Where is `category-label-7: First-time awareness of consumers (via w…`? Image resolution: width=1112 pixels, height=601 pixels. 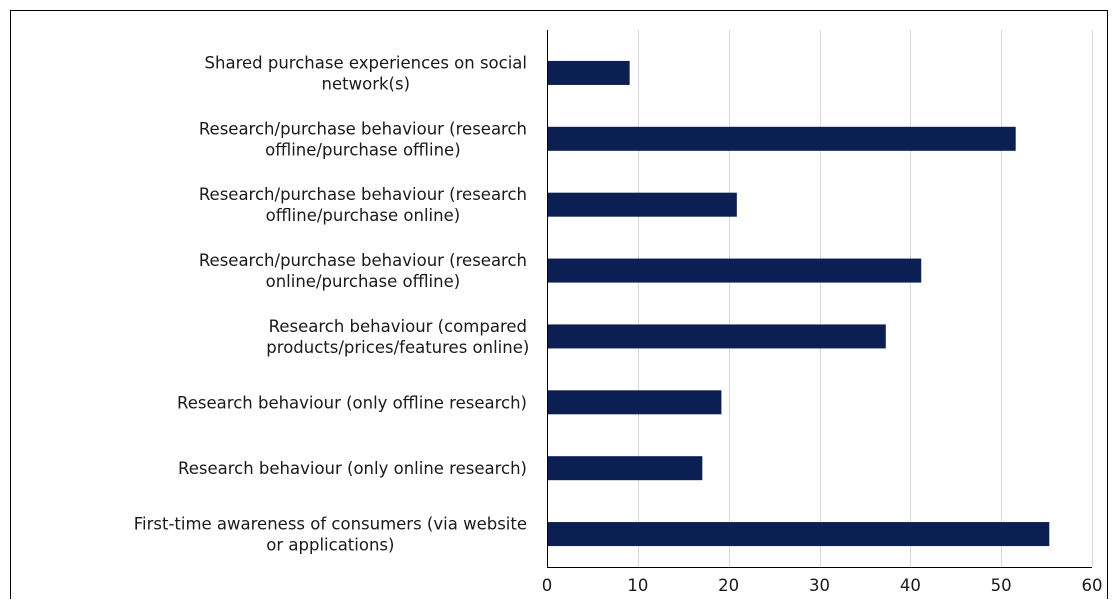
category-label-7: First-time awareness of consumers (via w… is located at coordinates (330, 535).